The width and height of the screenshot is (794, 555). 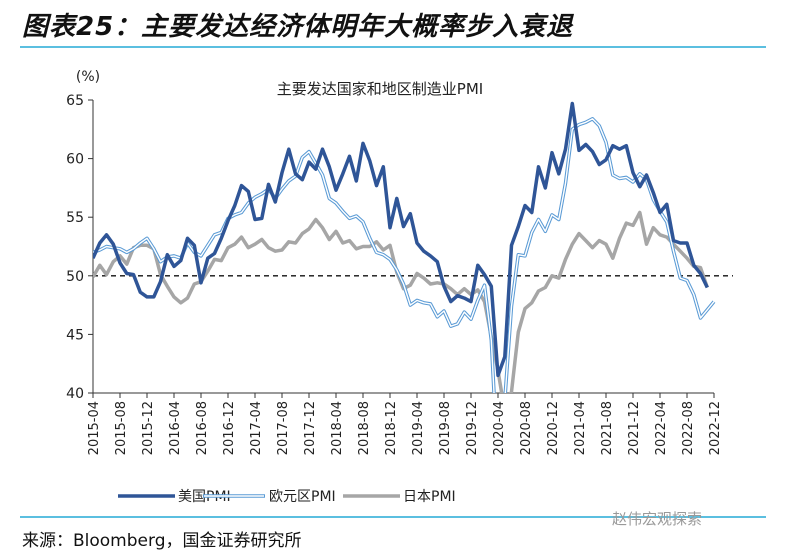 I want to click on legend-label-eurozone: 欧元区PMI, so click(x=302, y=497).